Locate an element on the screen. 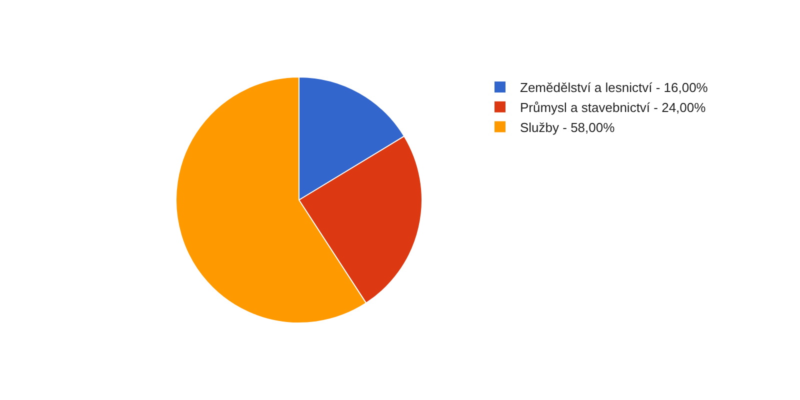  legend-label: Průmysl a stavebnictví - 24,00% is located at coordinates (613, 107).